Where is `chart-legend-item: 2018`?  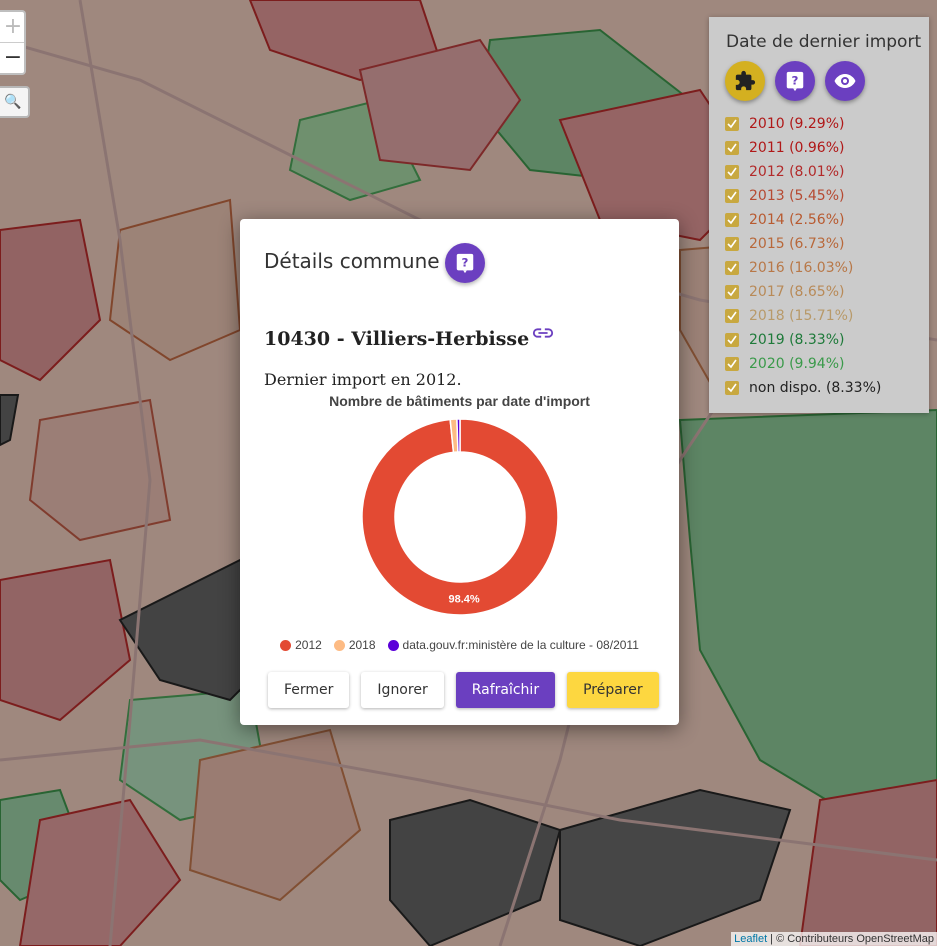
chart-legend-item: 2018 is located at coordinates (354, 645).